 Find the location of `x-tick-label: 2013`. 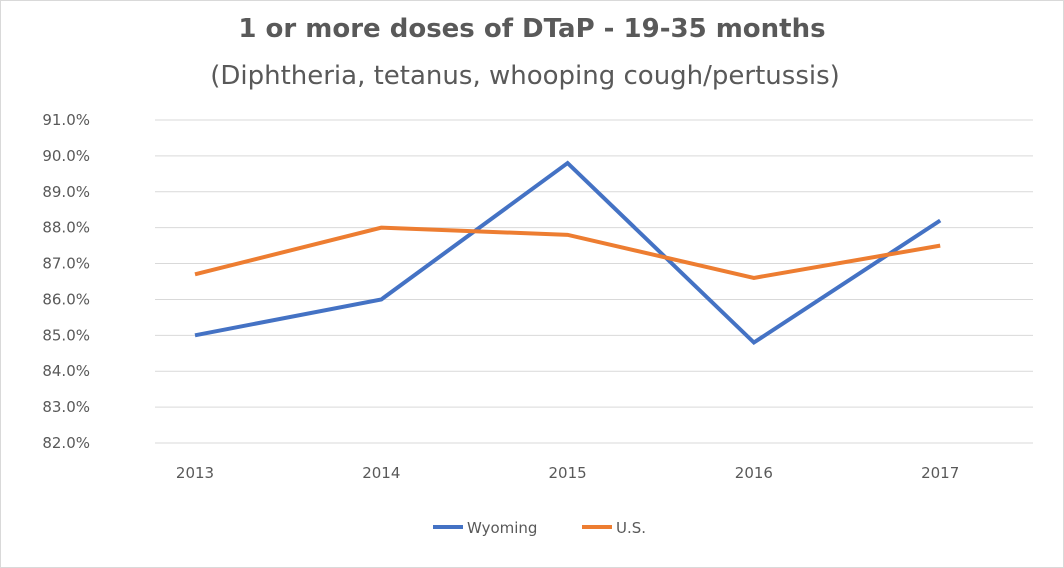

x-tick-label: 2013 is located at coordinates (195, 473).